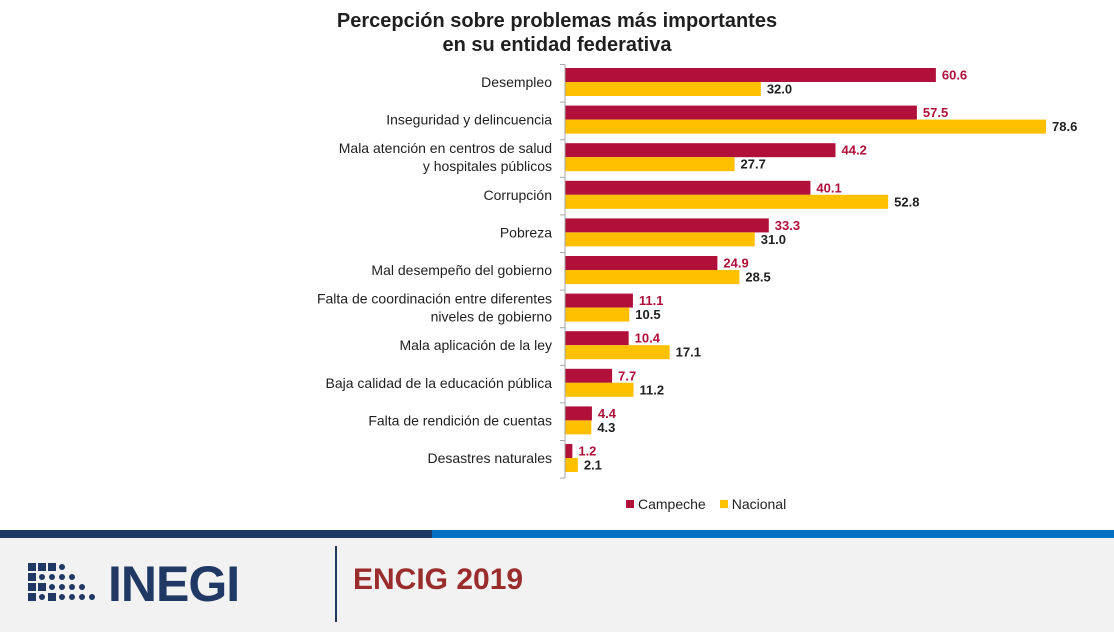  I want to click on bar-nacional-falta-de-coordinacion-entre-diferentes-niveles-de-gobierno, so click(597, 314).